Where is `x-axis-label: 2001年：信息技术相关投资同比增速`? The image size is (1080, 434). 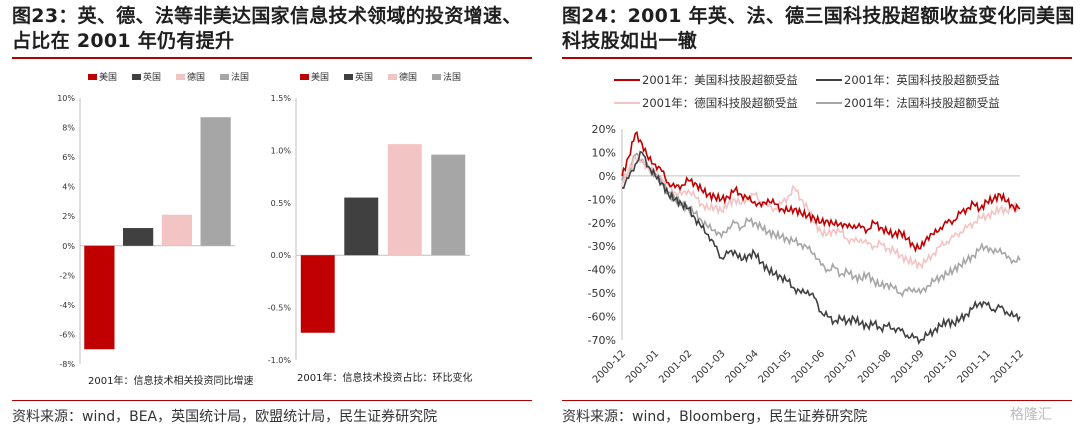 x-axis-label: 2001年：信息技术相关投资同比增速 is located at coordinates (170, 380).